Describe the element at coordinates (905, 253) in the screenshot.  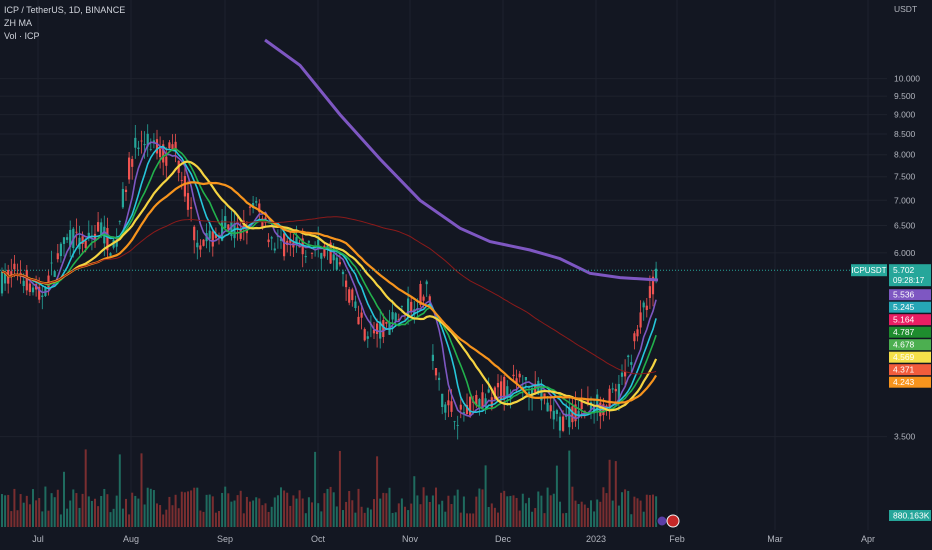
I see `y-tick-label: 6.000` at that location.